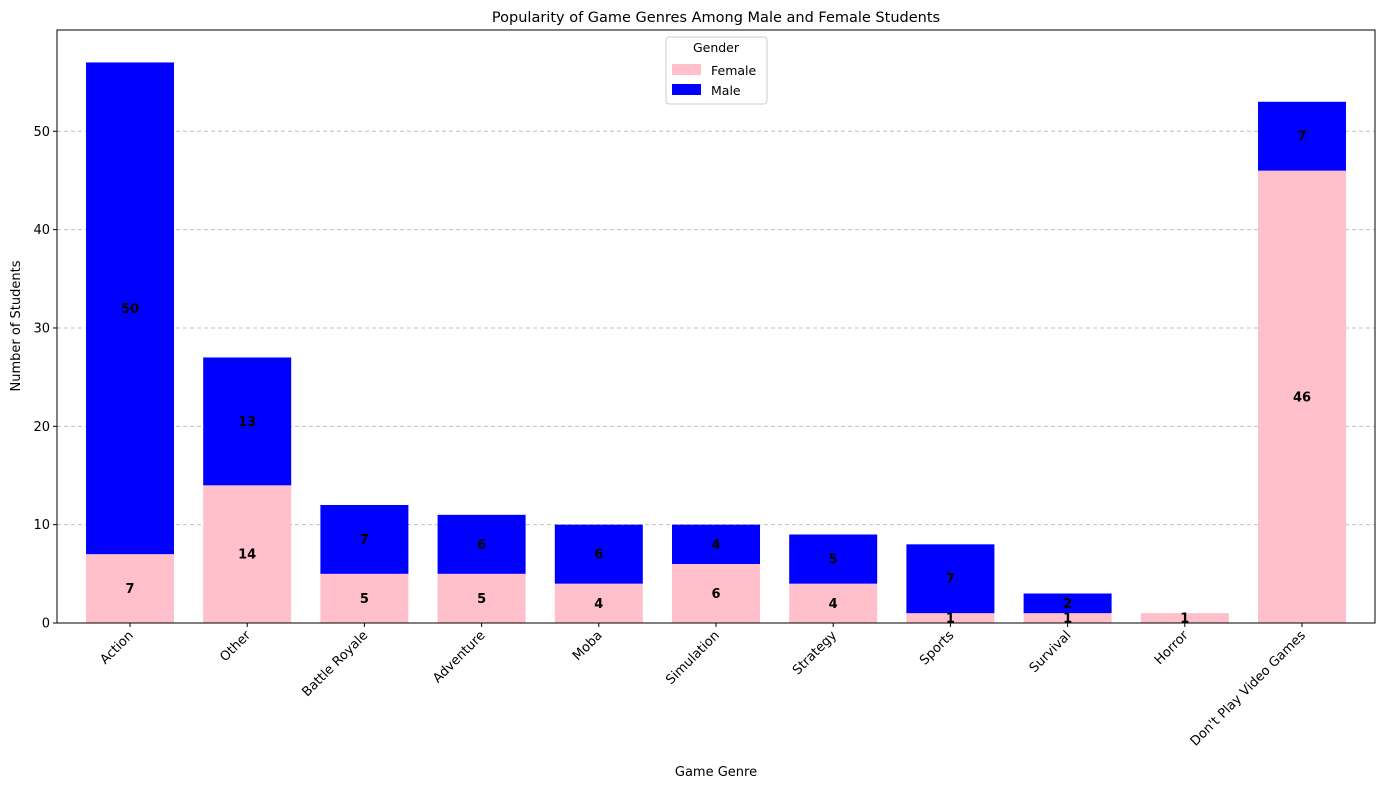 Image resolution: width=1386 pixels, height=790 pixels. What do you see at coordinates (815, 653) in the screenshot?
I see `x-tick-label: Strategy` at bounding box center [815, 653].